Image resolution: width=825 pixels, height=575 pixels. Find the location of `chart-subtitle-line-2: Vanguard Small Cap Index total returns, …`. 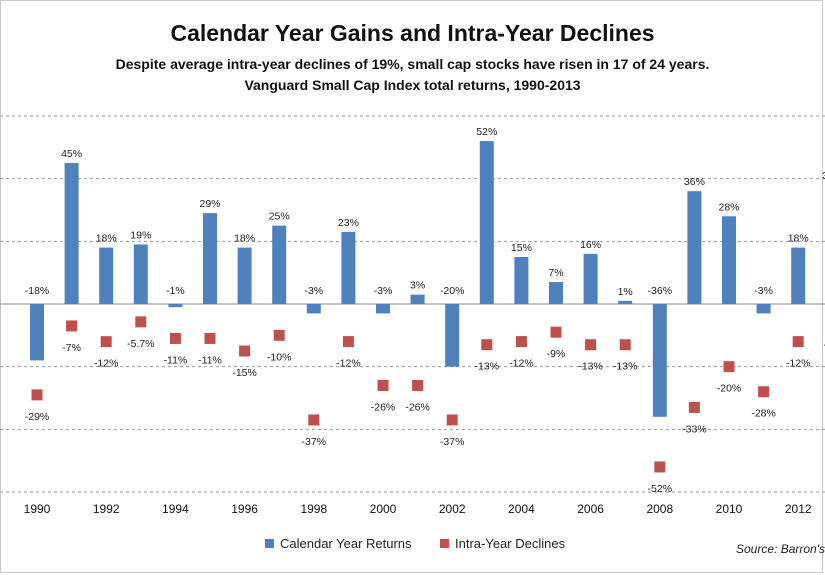

chart-subtitle-line-2: Vanguard Small Cap Index total returns, … is located at coordinates (412, 85).